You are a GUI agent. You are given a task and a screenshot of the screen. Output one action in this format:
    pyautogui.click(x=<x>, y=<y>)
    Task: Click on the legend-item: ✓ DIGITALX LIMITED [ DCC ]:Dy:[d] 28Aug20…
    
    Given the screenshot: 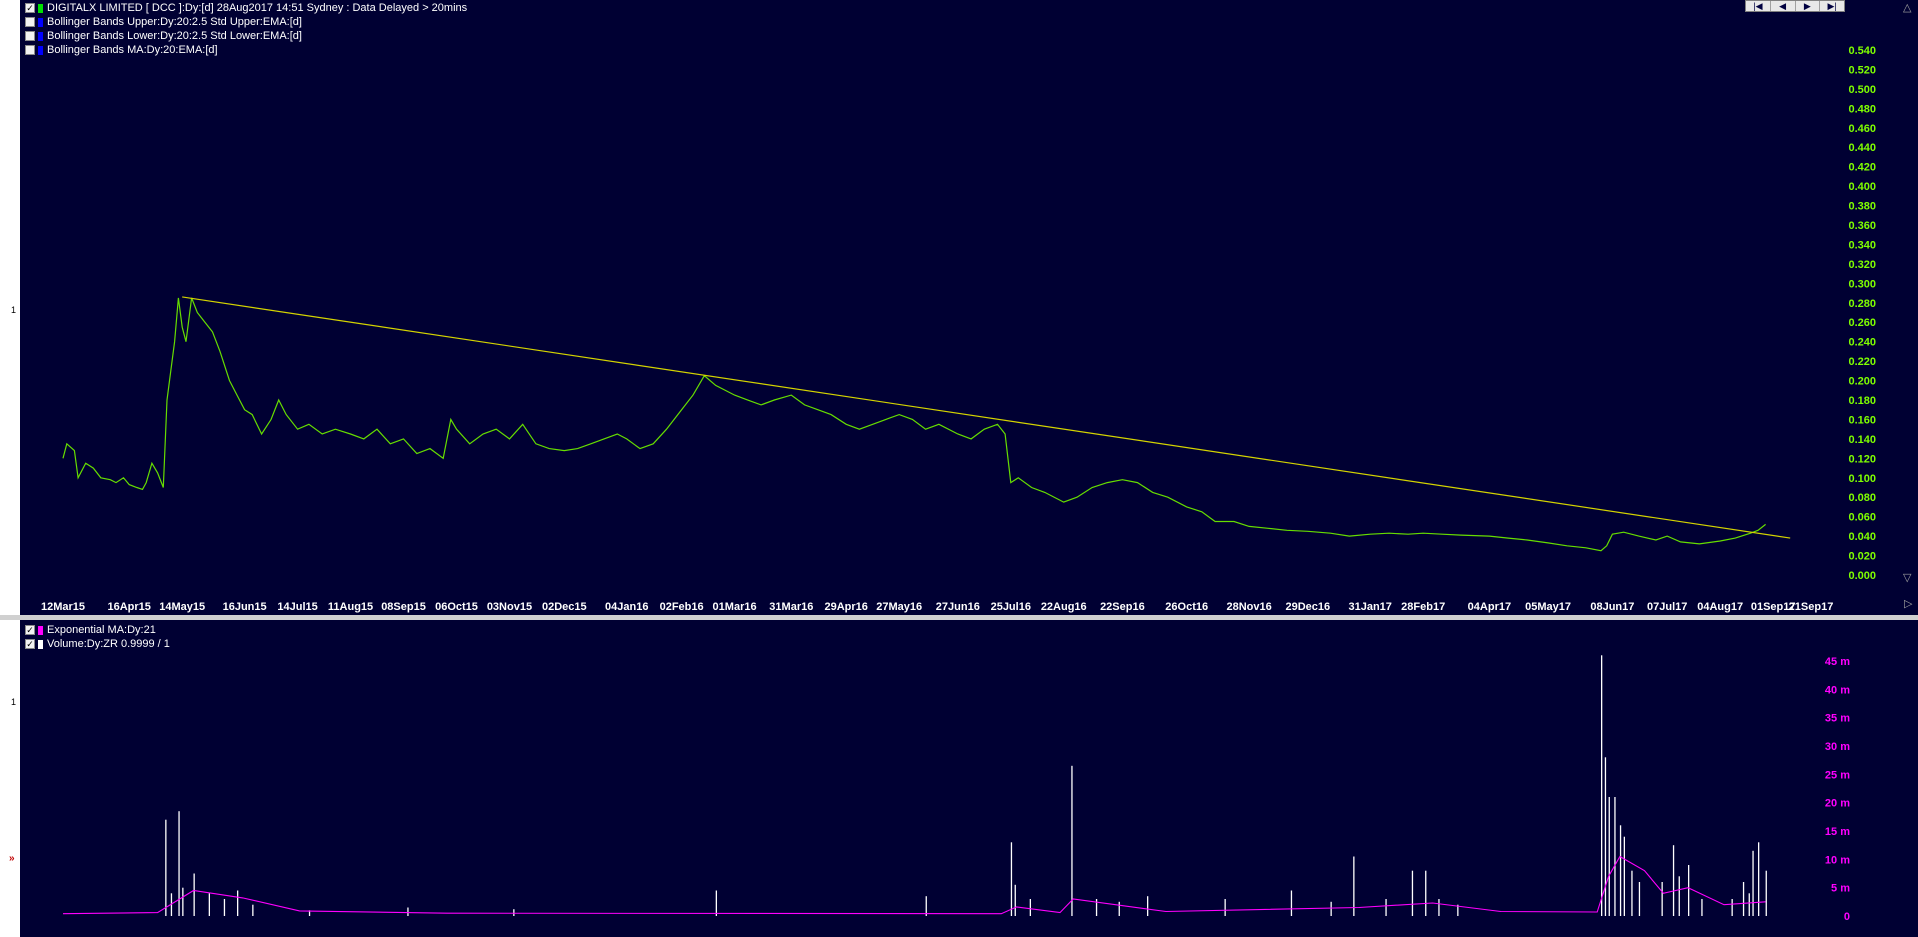 What is the action you would take?
    pyautogui.click(x=246, y=8)
    